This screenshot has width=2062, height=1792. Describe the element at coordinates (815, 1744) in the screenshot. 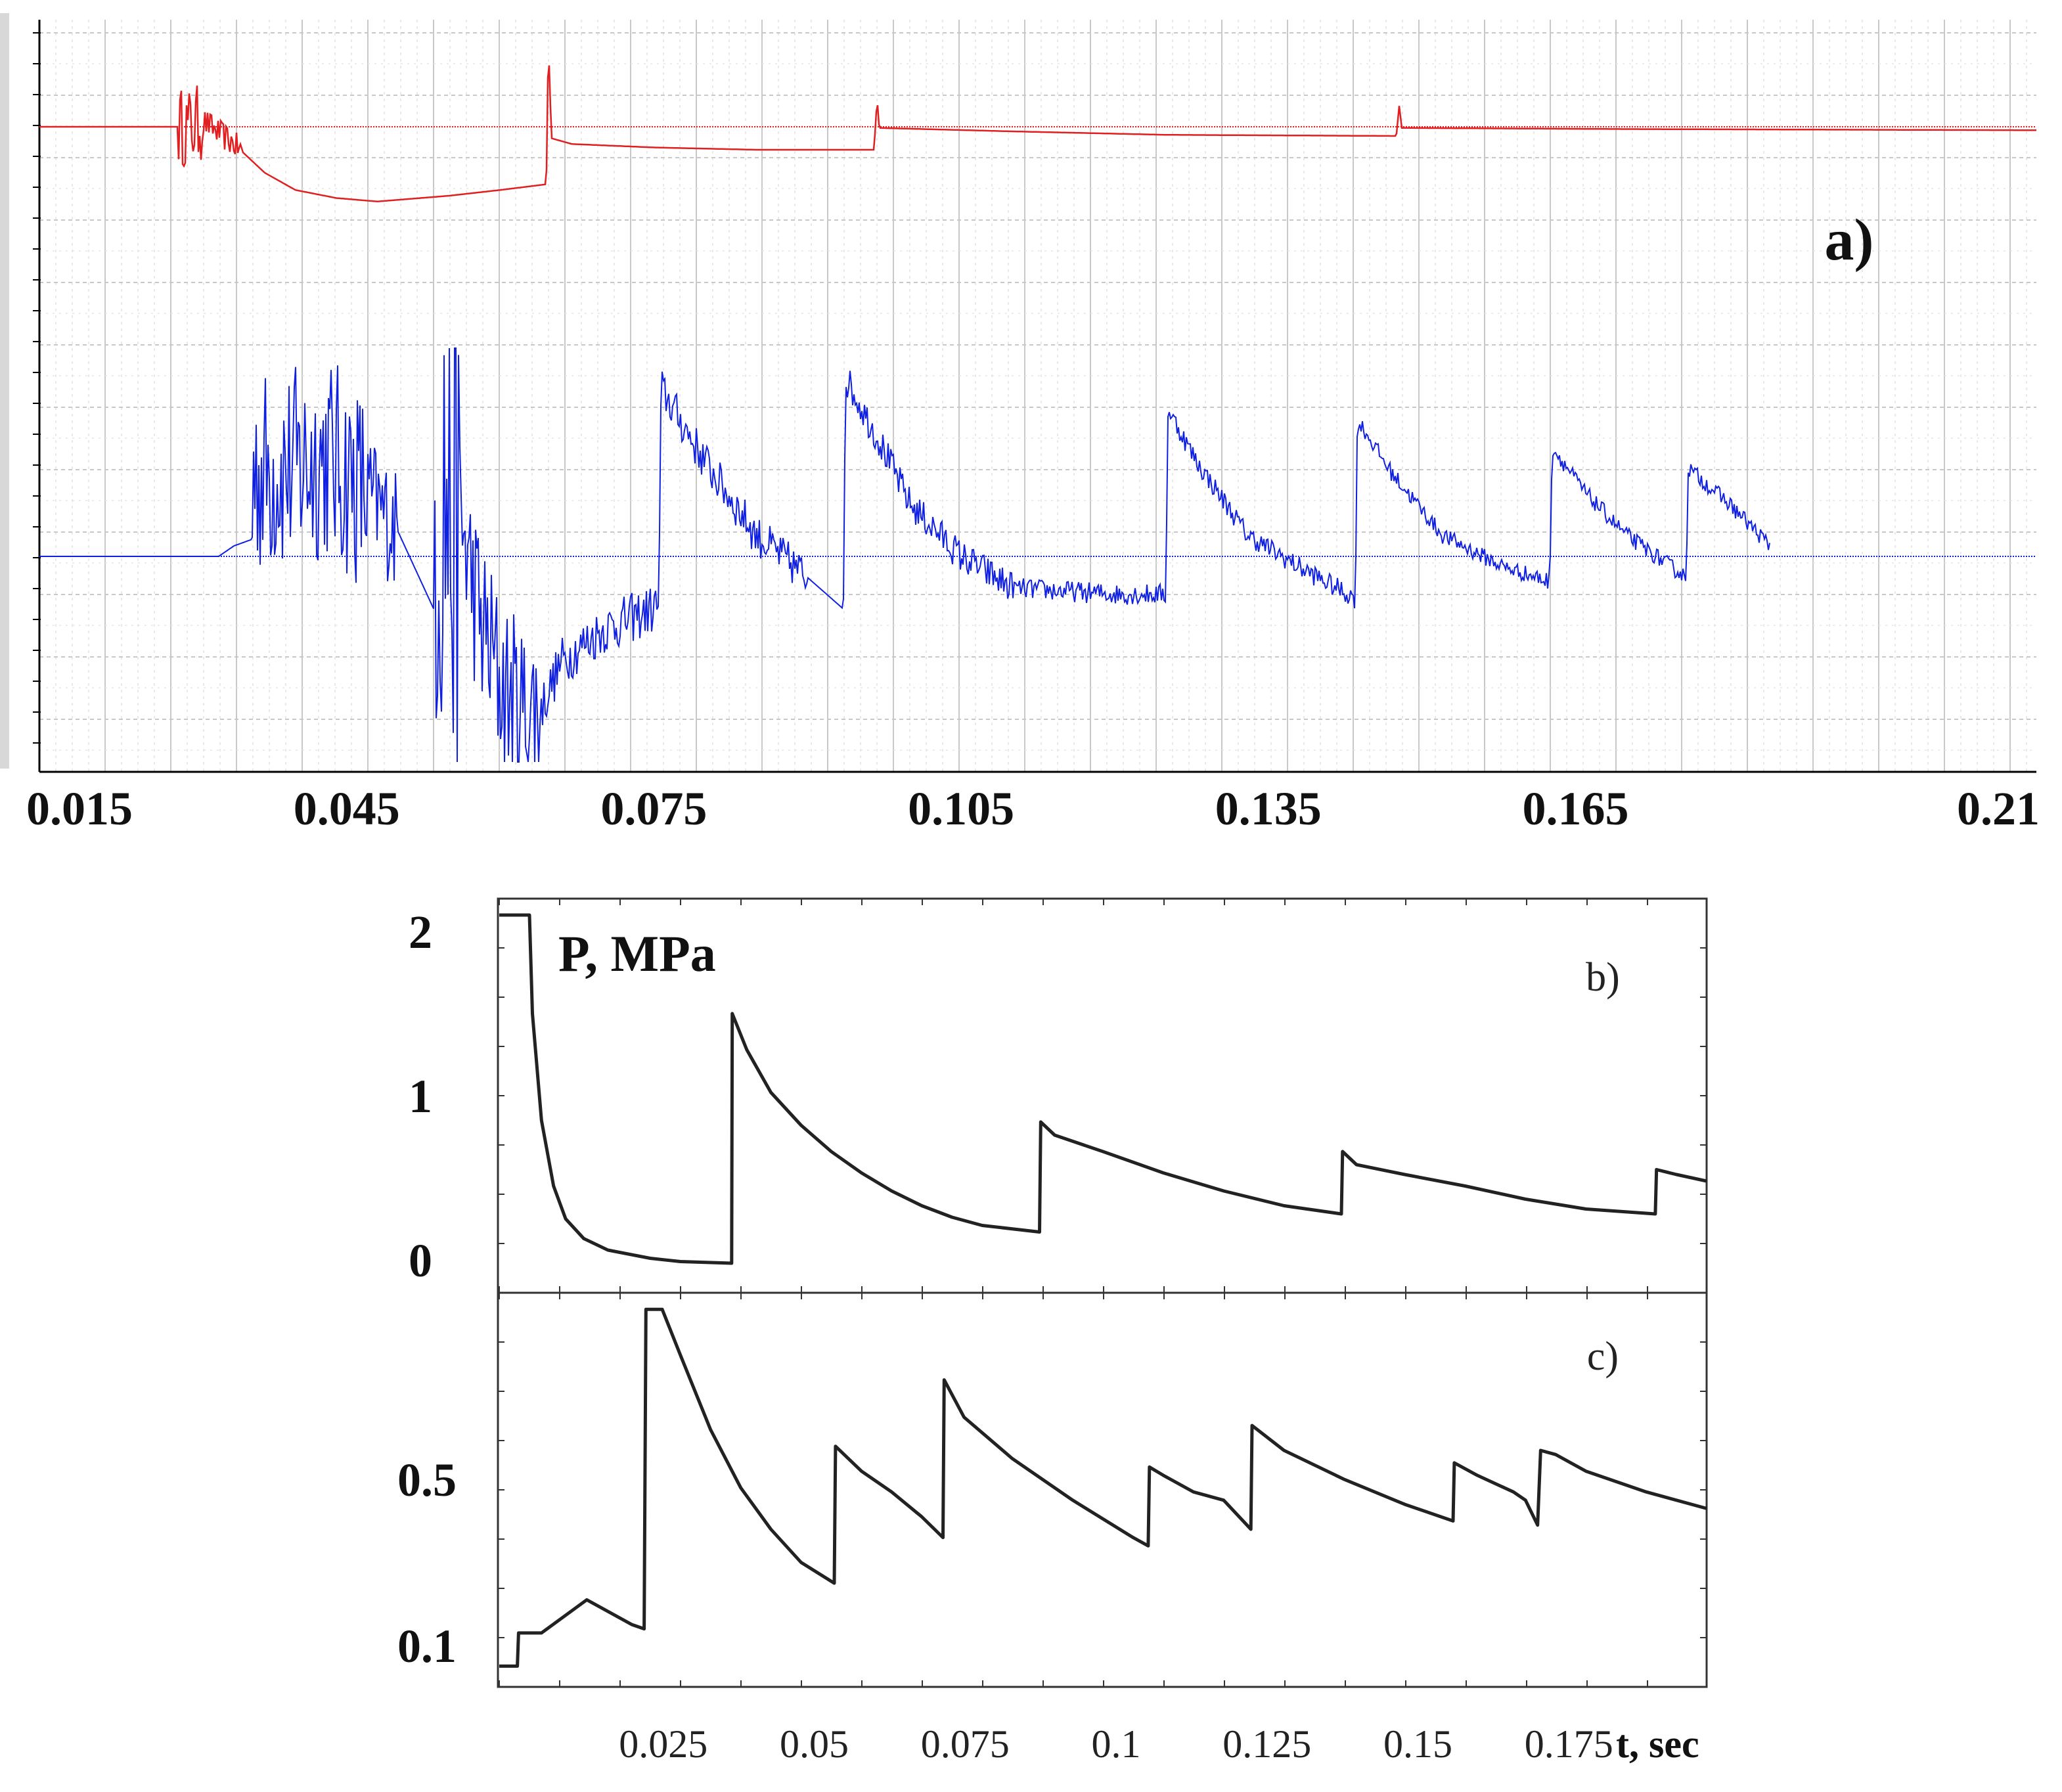

I see `panel-c-x-tick-label: 0.05` at that location.